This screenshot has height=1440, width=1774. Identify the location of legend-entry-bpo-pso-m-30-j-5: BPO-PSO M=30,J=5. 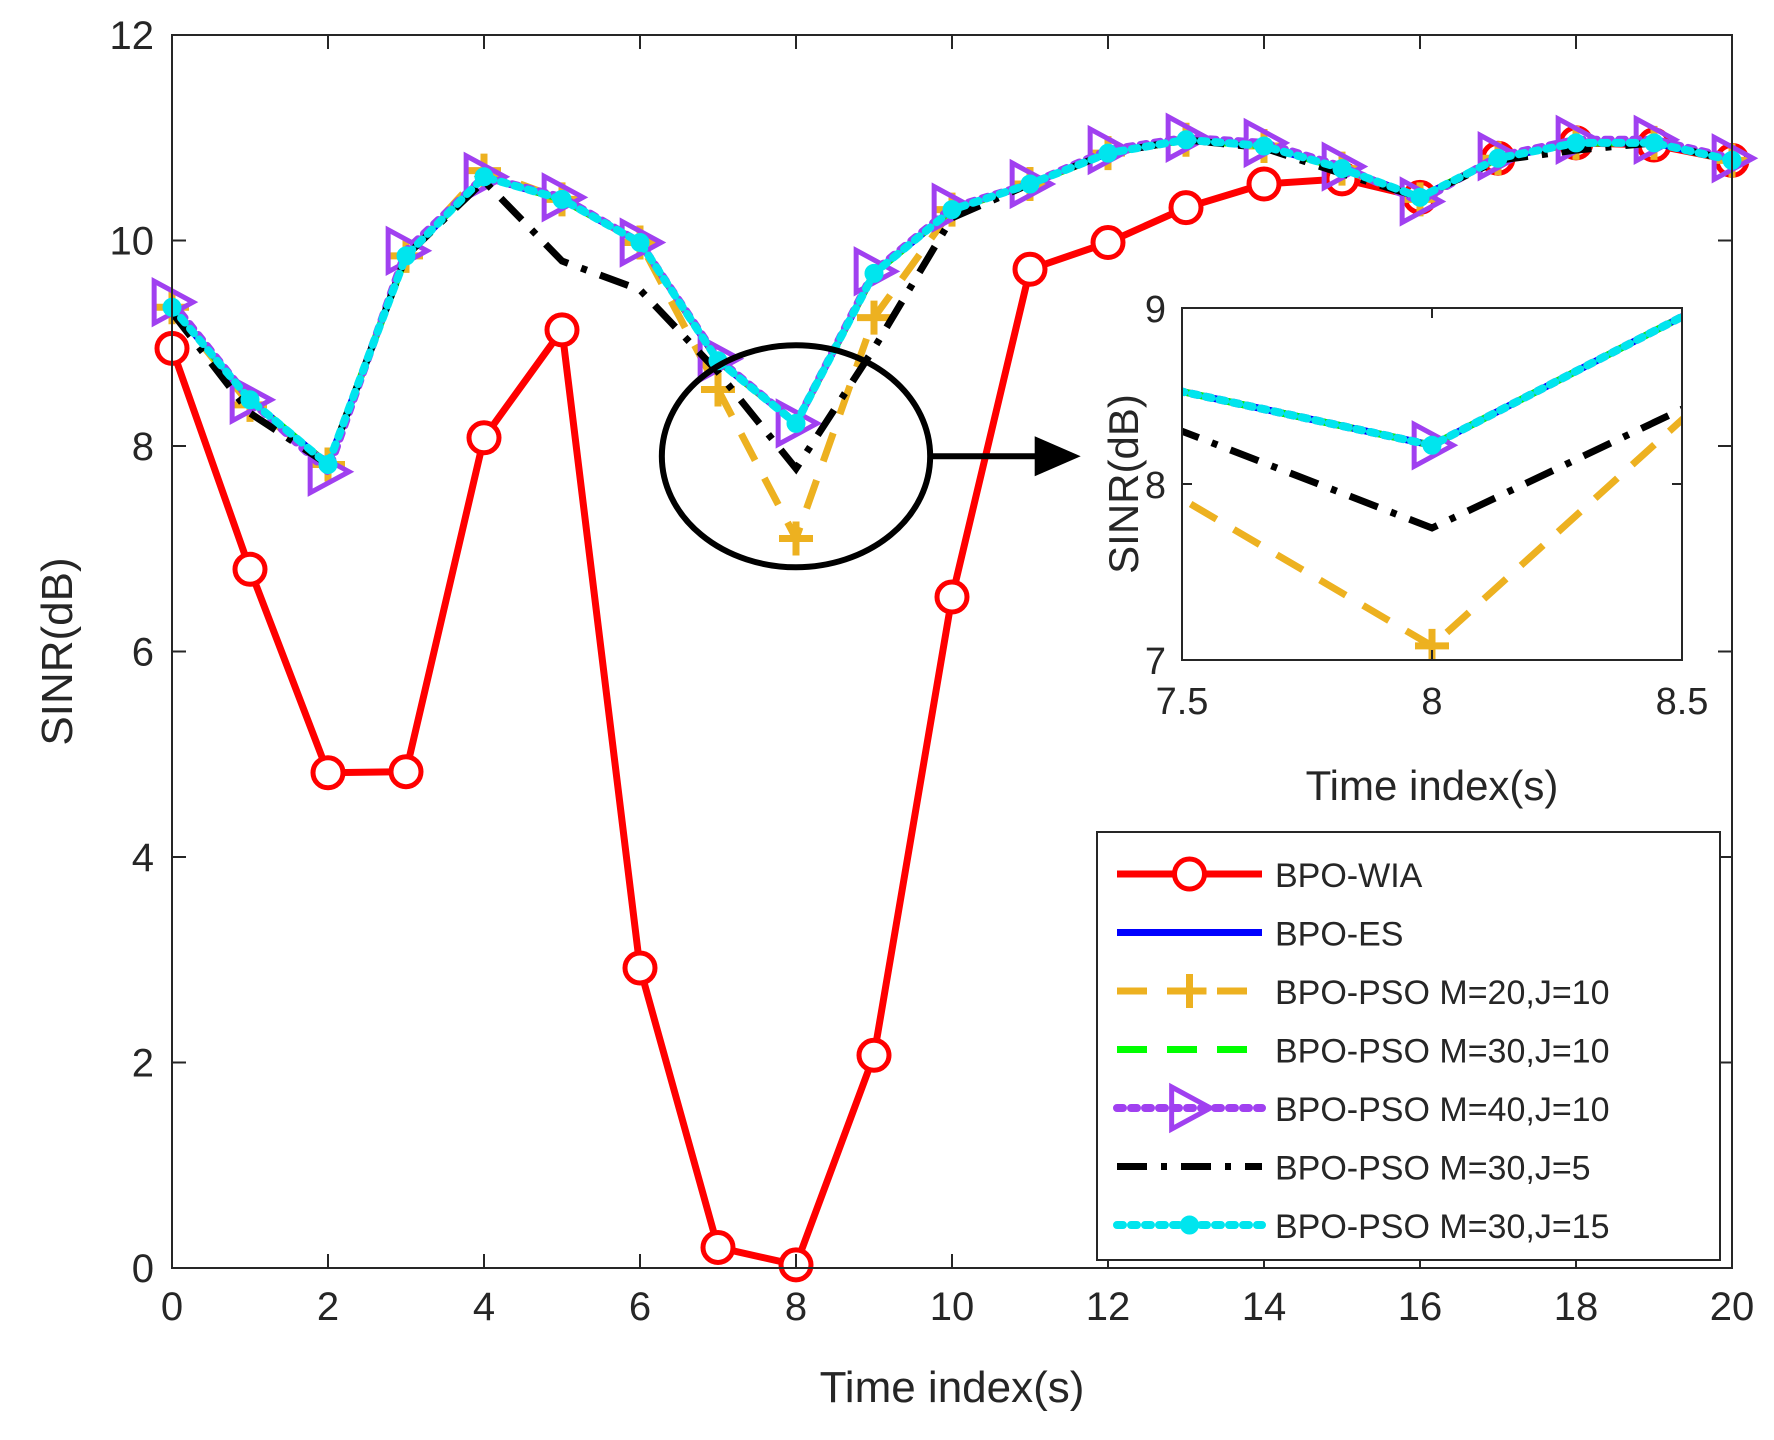
(1354, 1169).